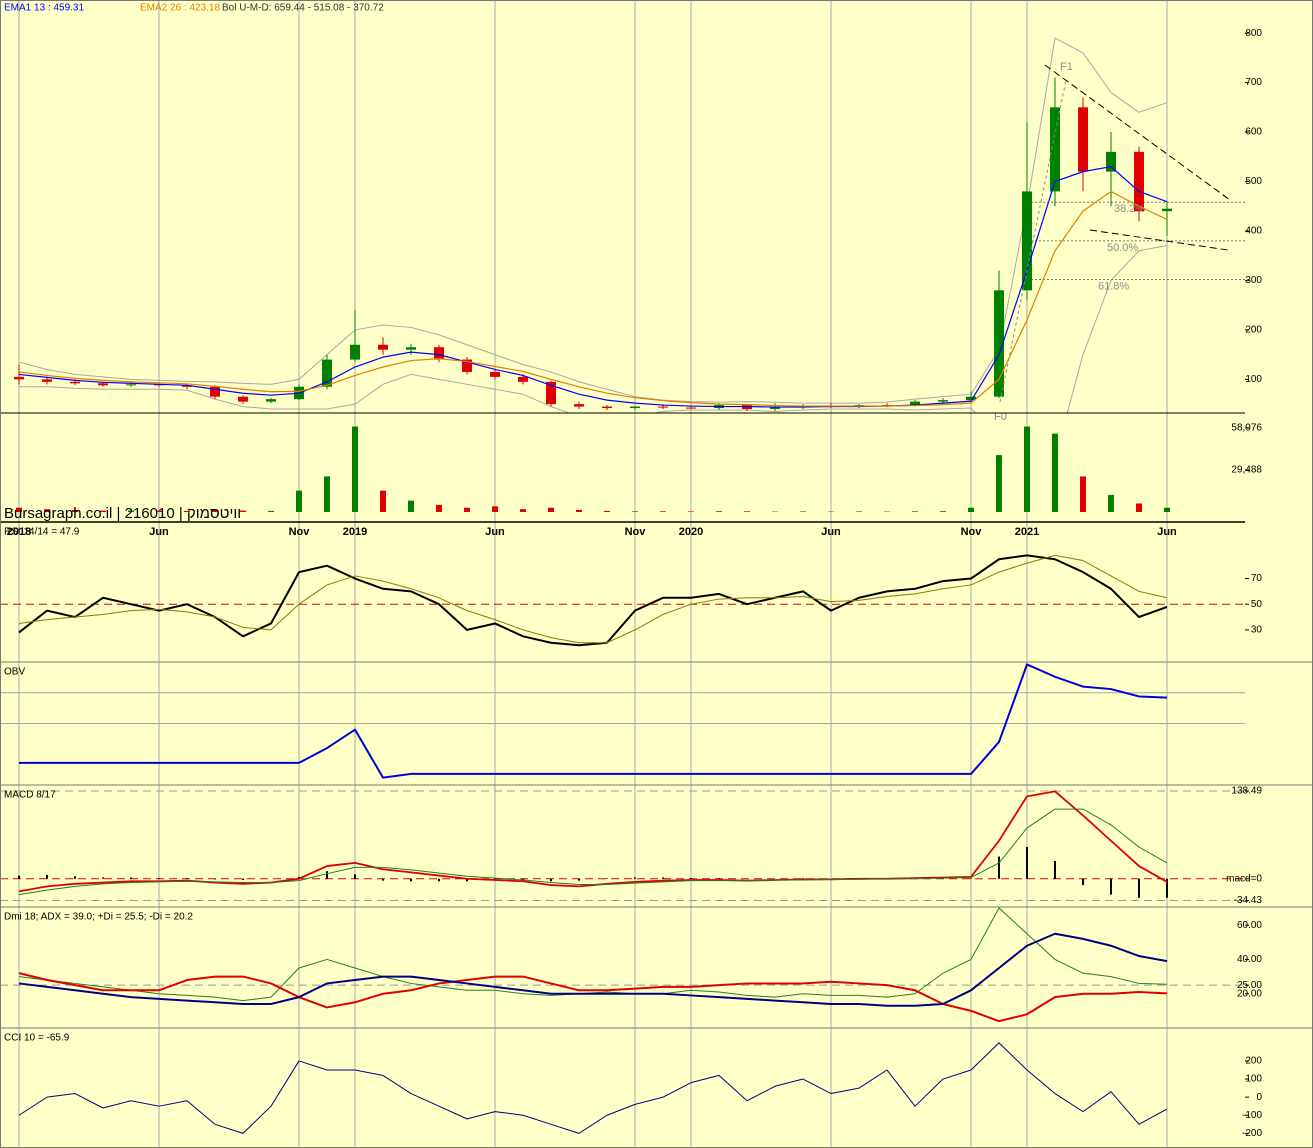 This screenshot has height=1148, width=1313. Describe the element at coordinates (180, 8) in the screenshot. I see `legend-label: EMA2 26 : 423.18` at that location.